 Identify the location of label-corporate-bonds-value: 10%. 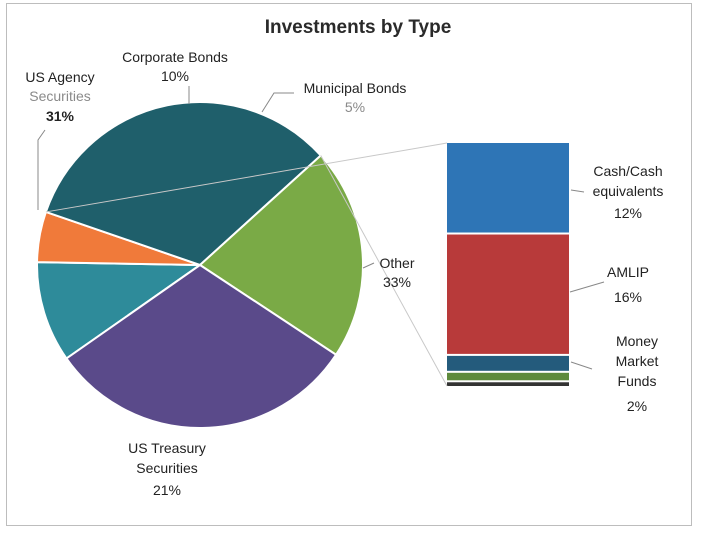
(175, 76).